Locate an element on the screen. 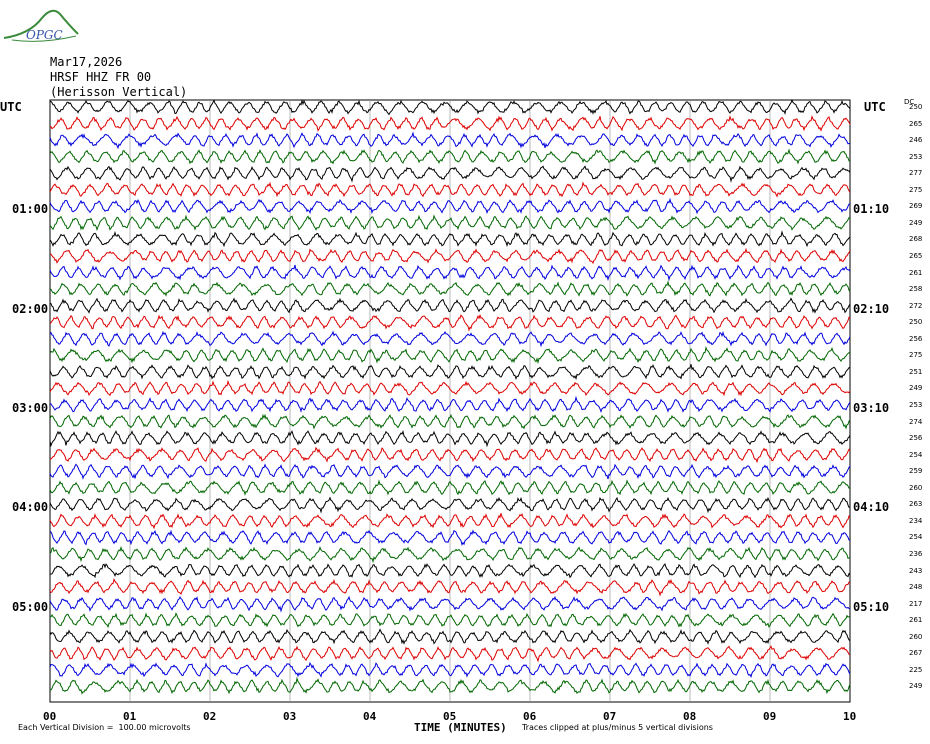  header-date: Mar17,2026 is located at coordinates (86, 62).